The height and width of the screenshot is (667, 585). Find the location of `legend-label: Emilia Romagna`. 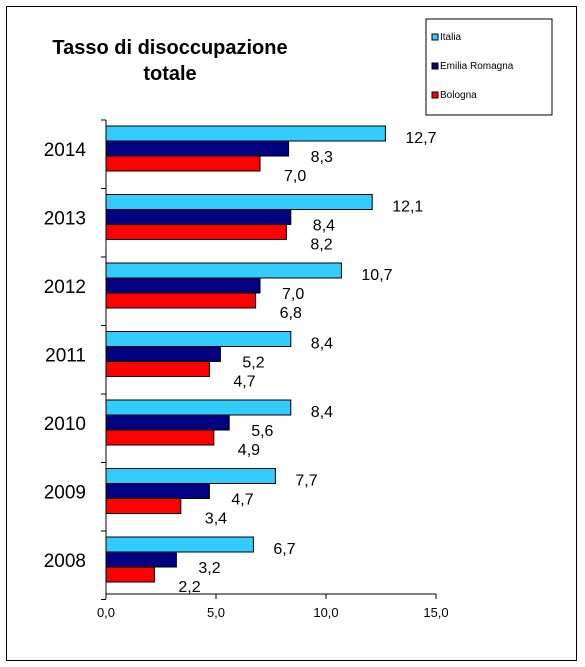

legend-label: Emilia Romagna is located at coordinates (477, 66).